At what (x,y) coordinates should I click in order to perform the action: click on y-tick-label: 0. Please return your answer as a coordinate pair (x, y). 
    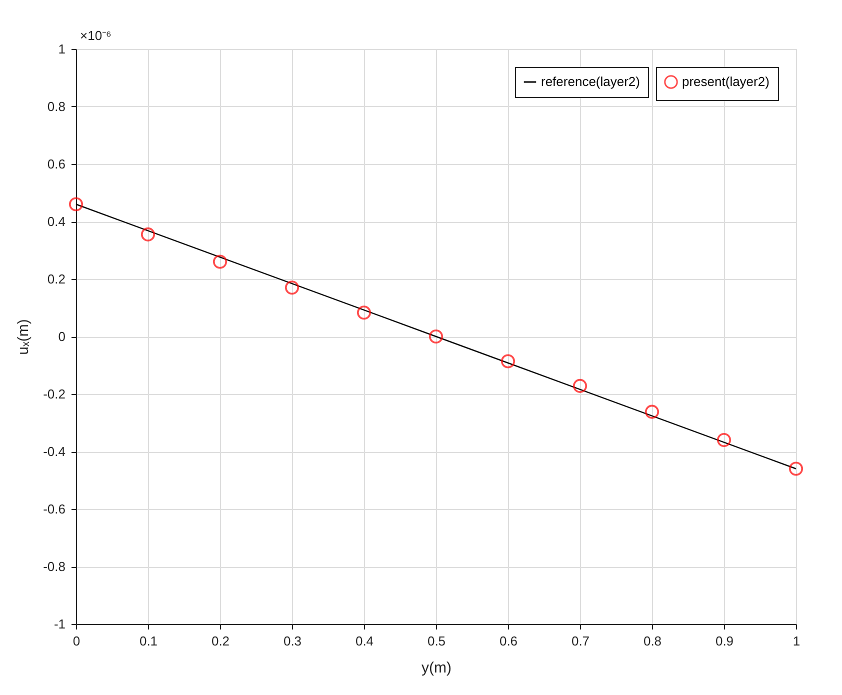
    Looking at the image, I should click on (62, 336).